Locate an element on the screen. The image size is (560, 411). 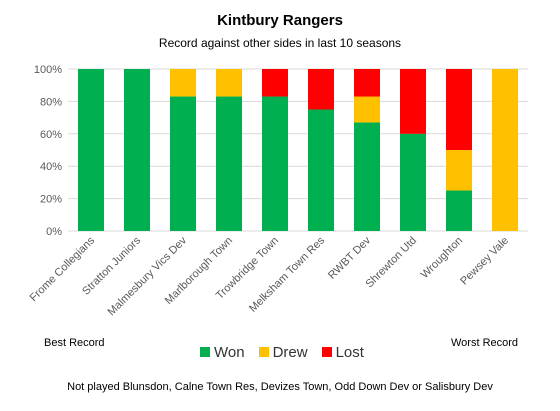
legend-swatch-drew is located at coordinates (263, 352).